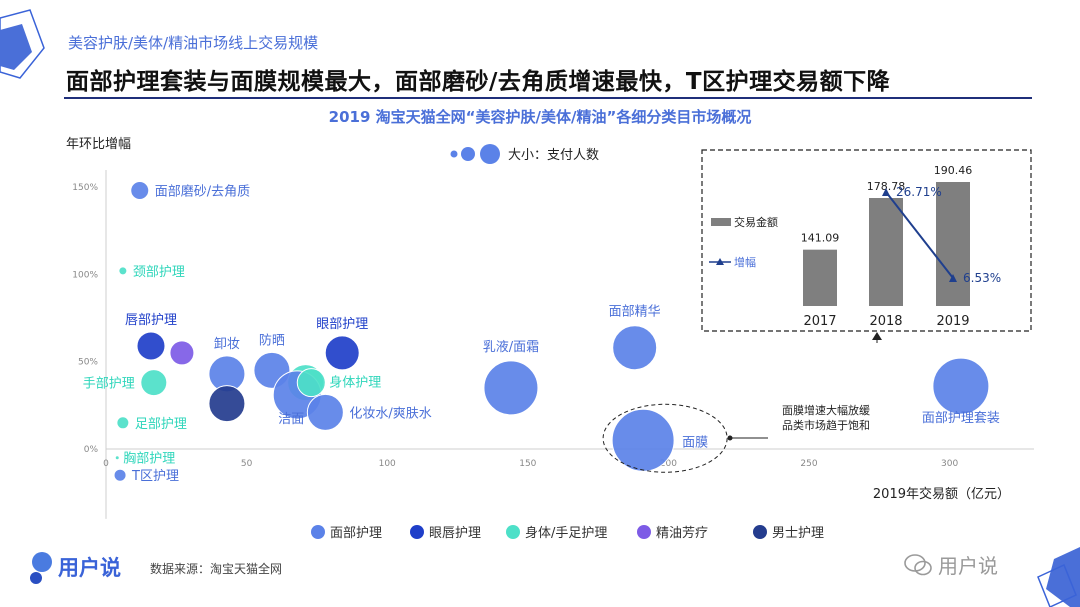 The image size is (1080, 607). Describe the element at coordinates (540, 117) in the screenshot. I see `chart-title: 2019 淘宝天猫全网“美容护肤/美体/精油”各细分类目市场概况` at that location.